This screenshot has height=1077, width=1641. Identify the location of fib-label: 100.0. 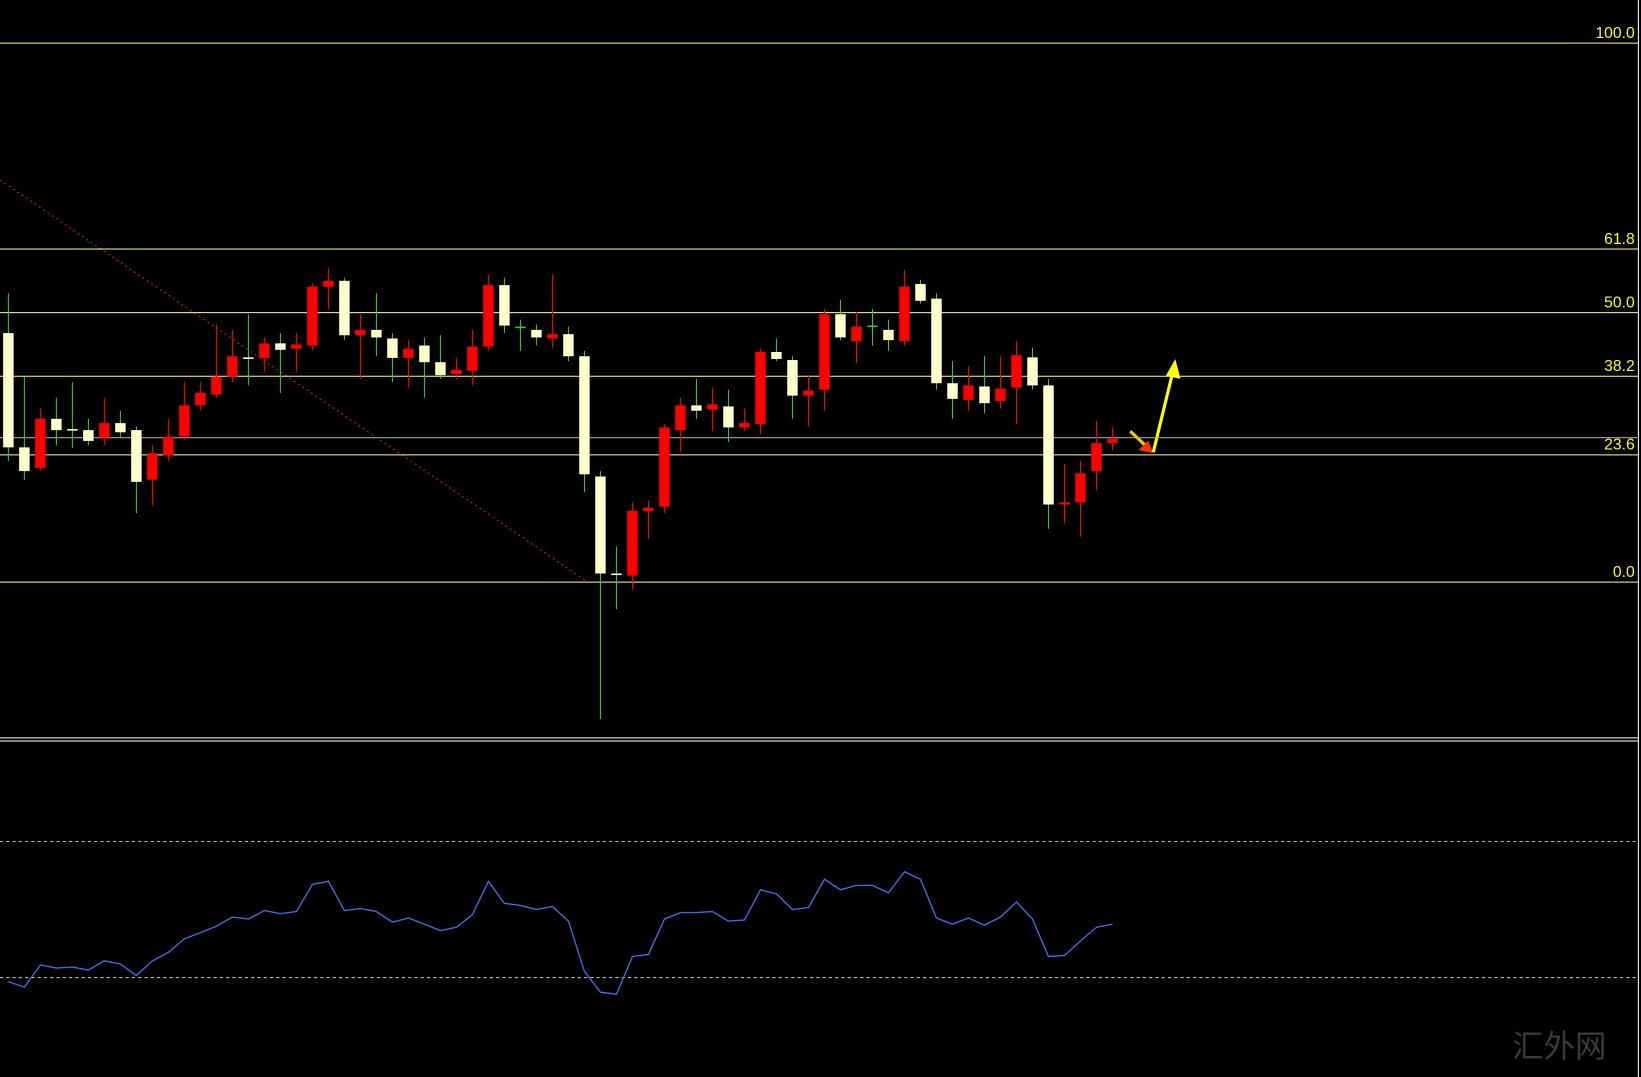
(1615, 33).